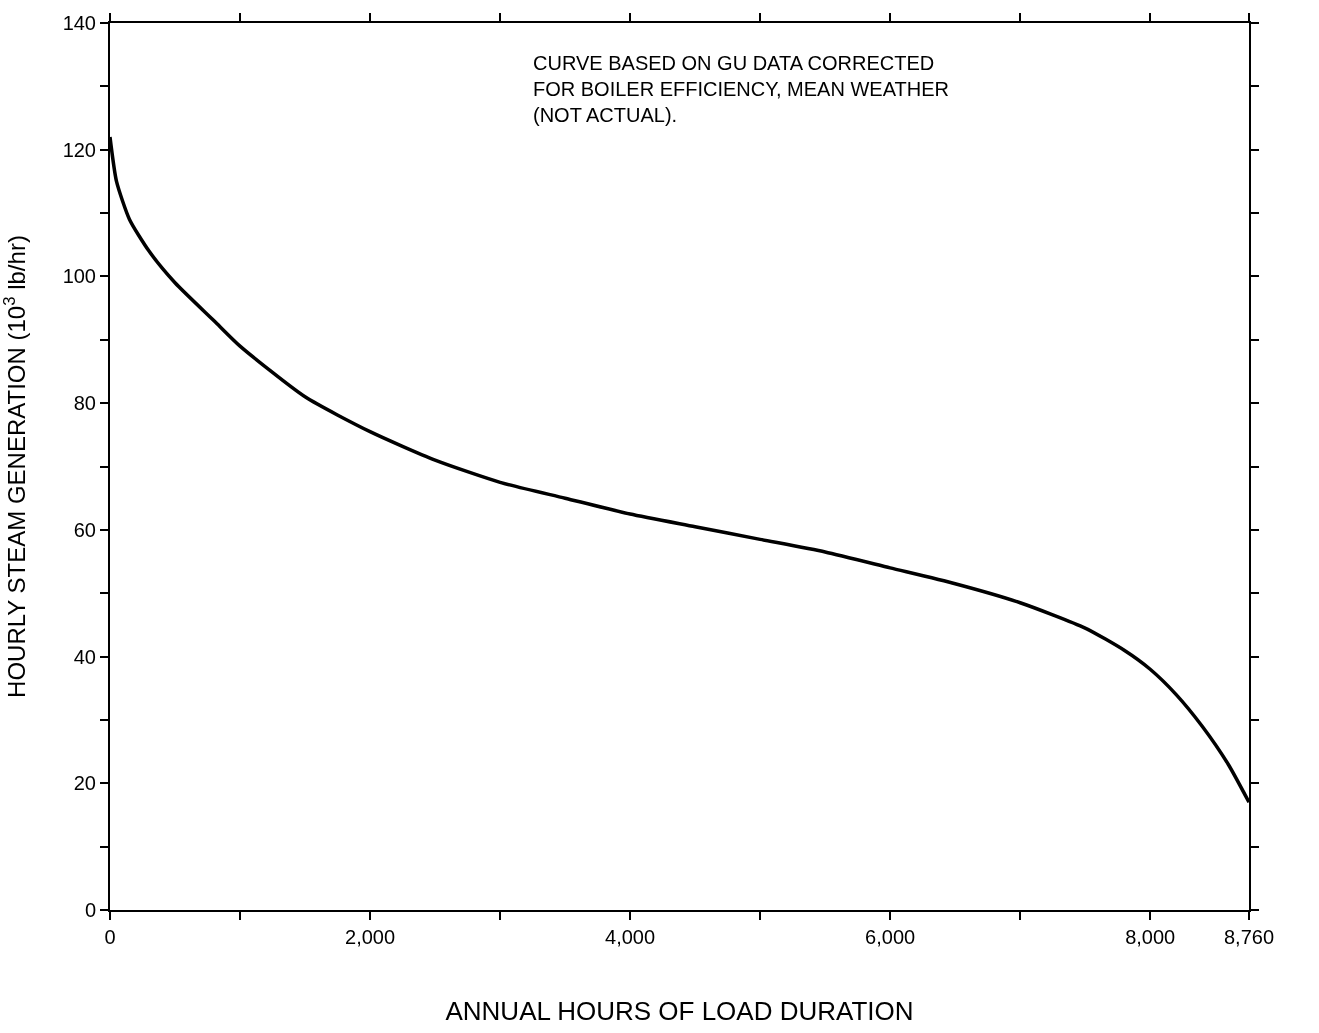  Describe the element at coordinates (79, 23) in the screenshot. I see `y-tick-label: 140` at that location.